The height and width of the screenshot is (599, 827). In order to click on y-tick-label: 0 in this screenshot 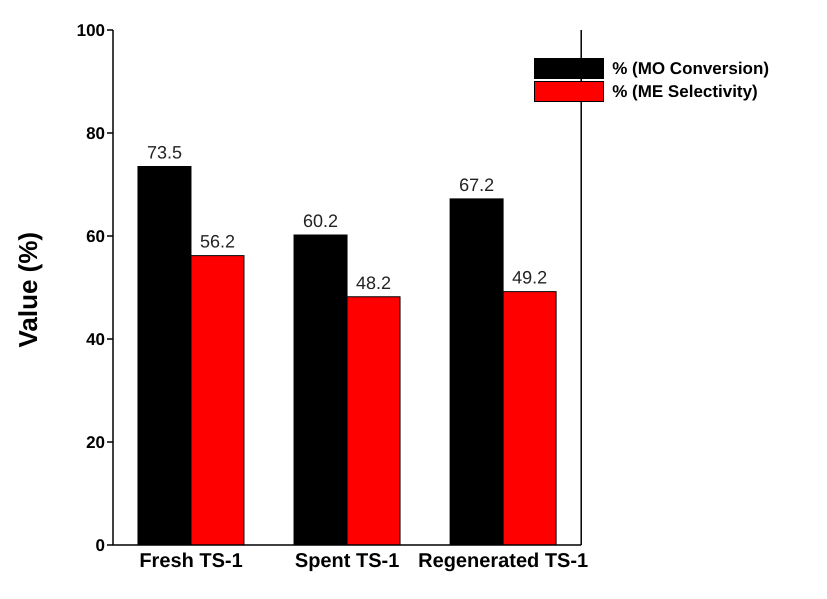, I will do `click(100, 546)`.